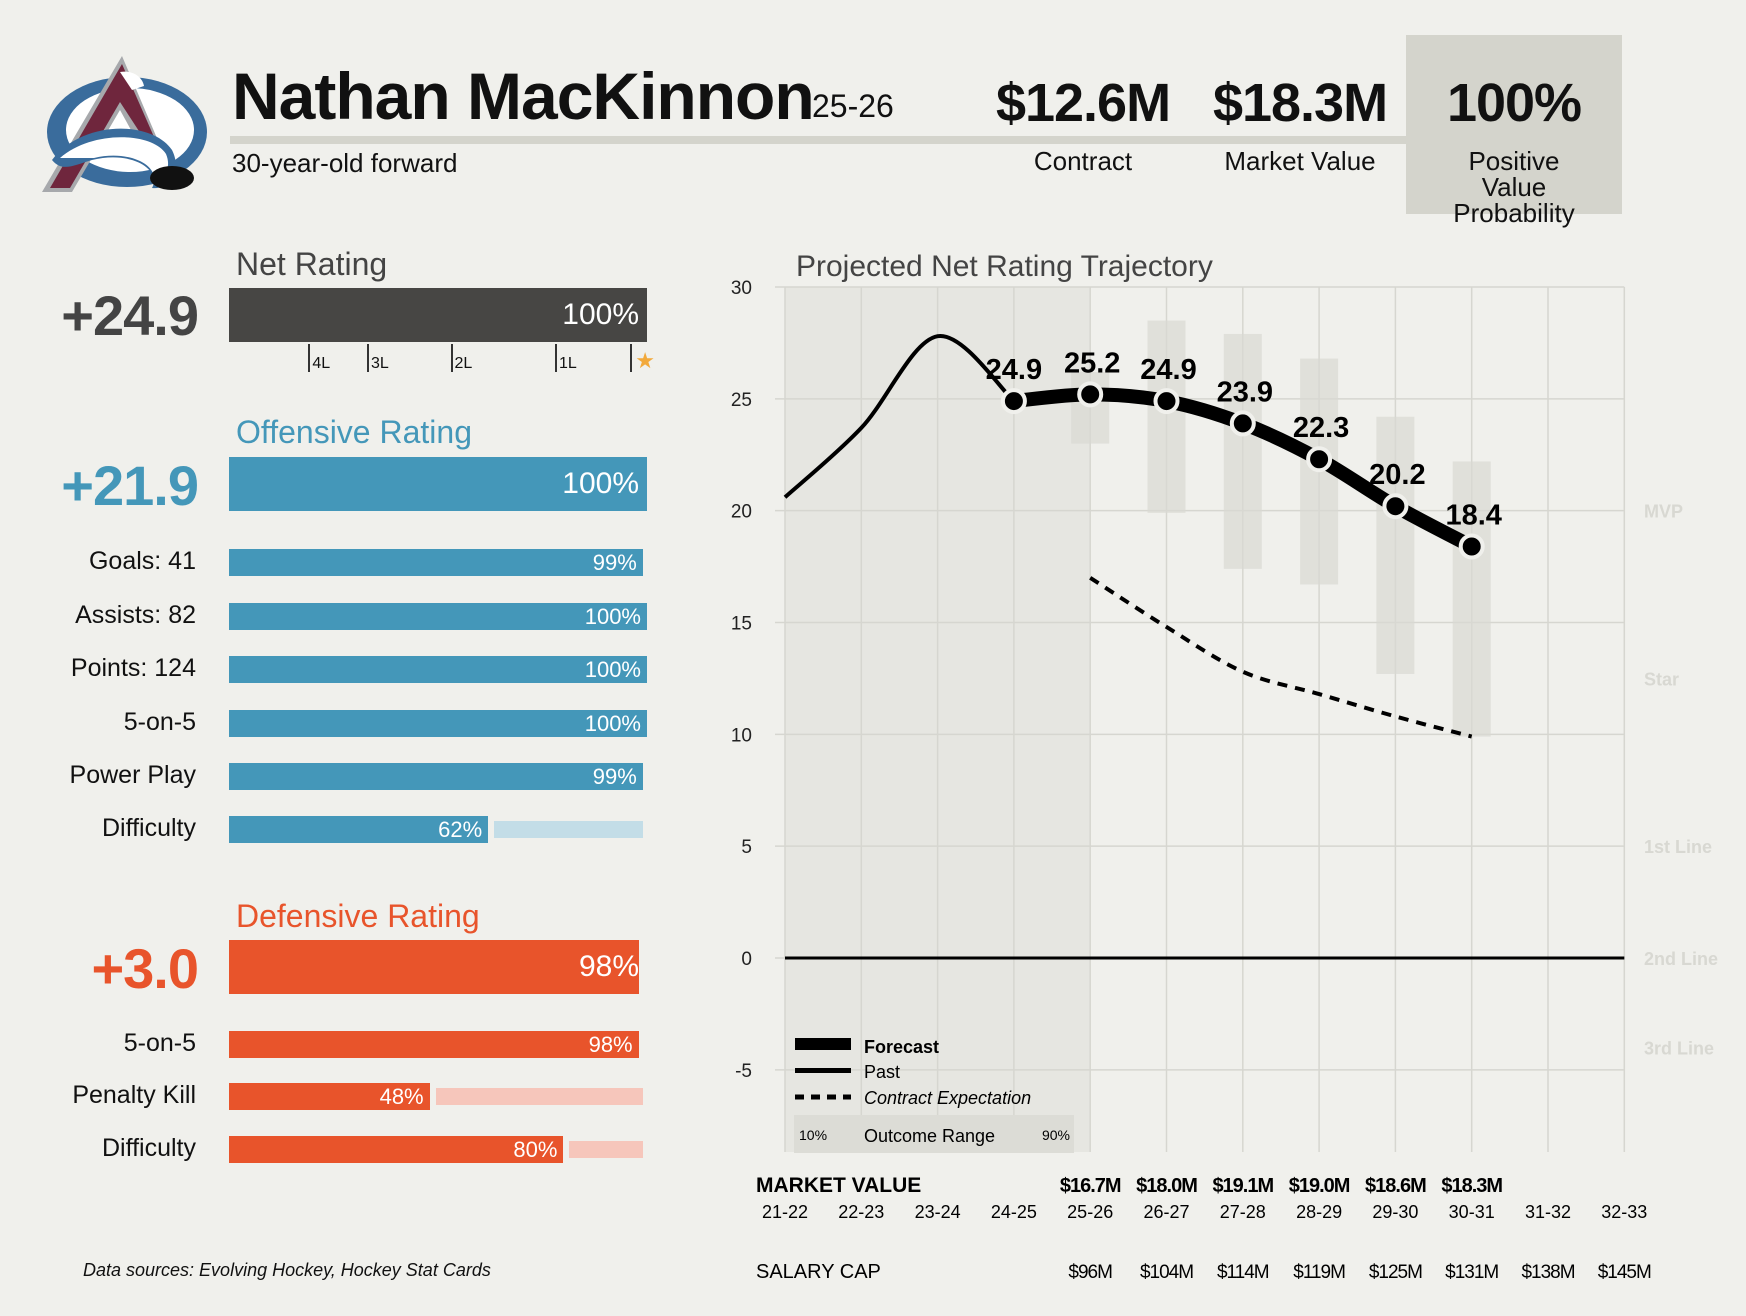  Describe the element at coordinates (1397, 475) in the screenshot. I see `forecast-value-label: 20.2` at that location.